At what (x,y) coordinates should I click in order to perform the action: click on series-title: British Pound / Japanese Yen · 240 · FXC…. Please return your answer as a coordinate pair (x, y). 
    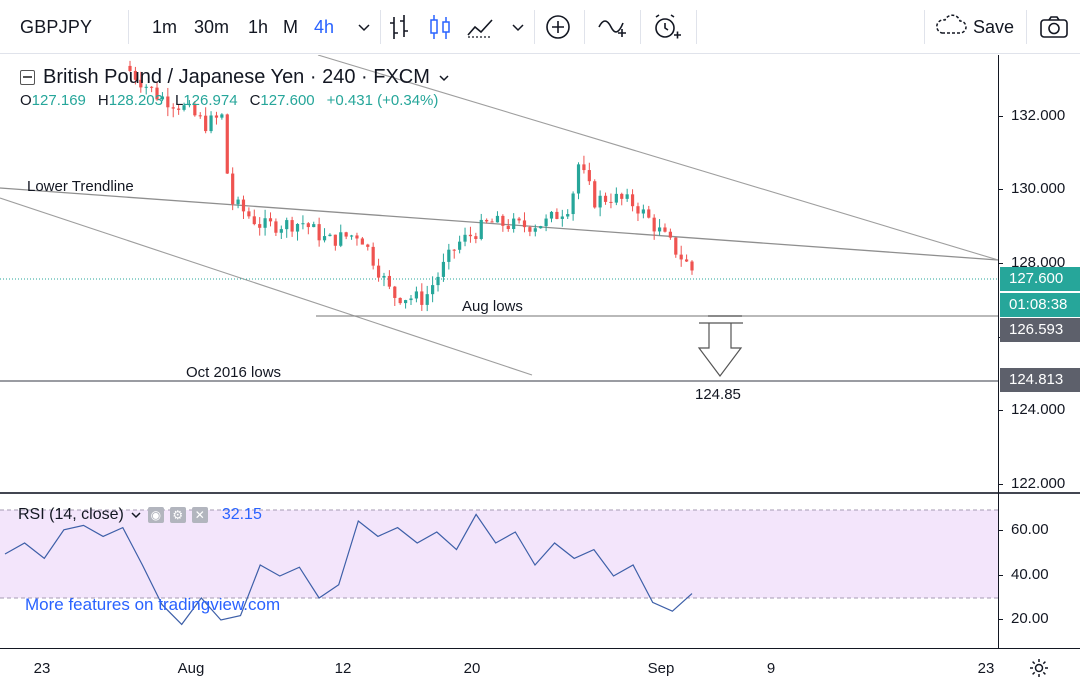
    Looking at the image, I should click on (236, 77).